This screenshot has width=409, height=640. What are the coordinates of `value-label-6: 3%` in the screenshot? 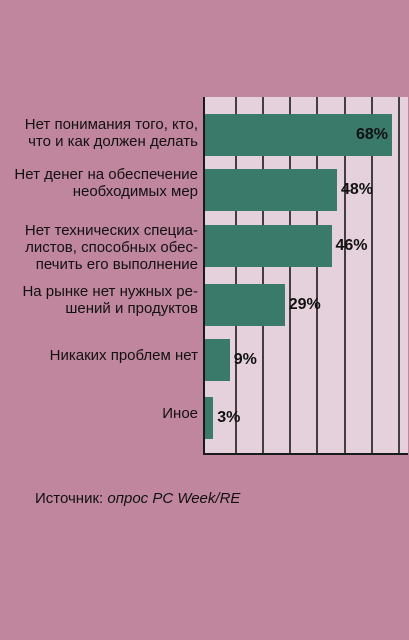 It's located at (229, 417).